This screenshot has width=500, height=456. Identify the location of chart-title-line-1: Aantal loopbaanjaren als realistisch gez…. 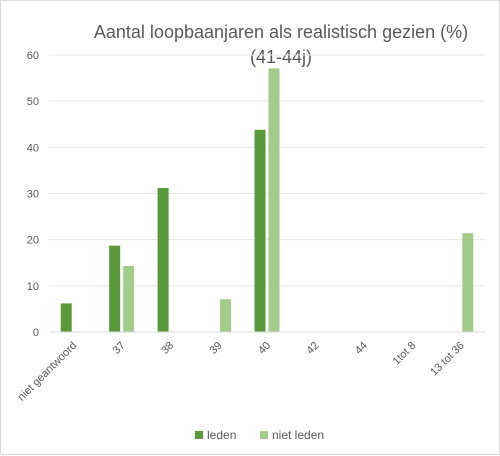
(281, 32).